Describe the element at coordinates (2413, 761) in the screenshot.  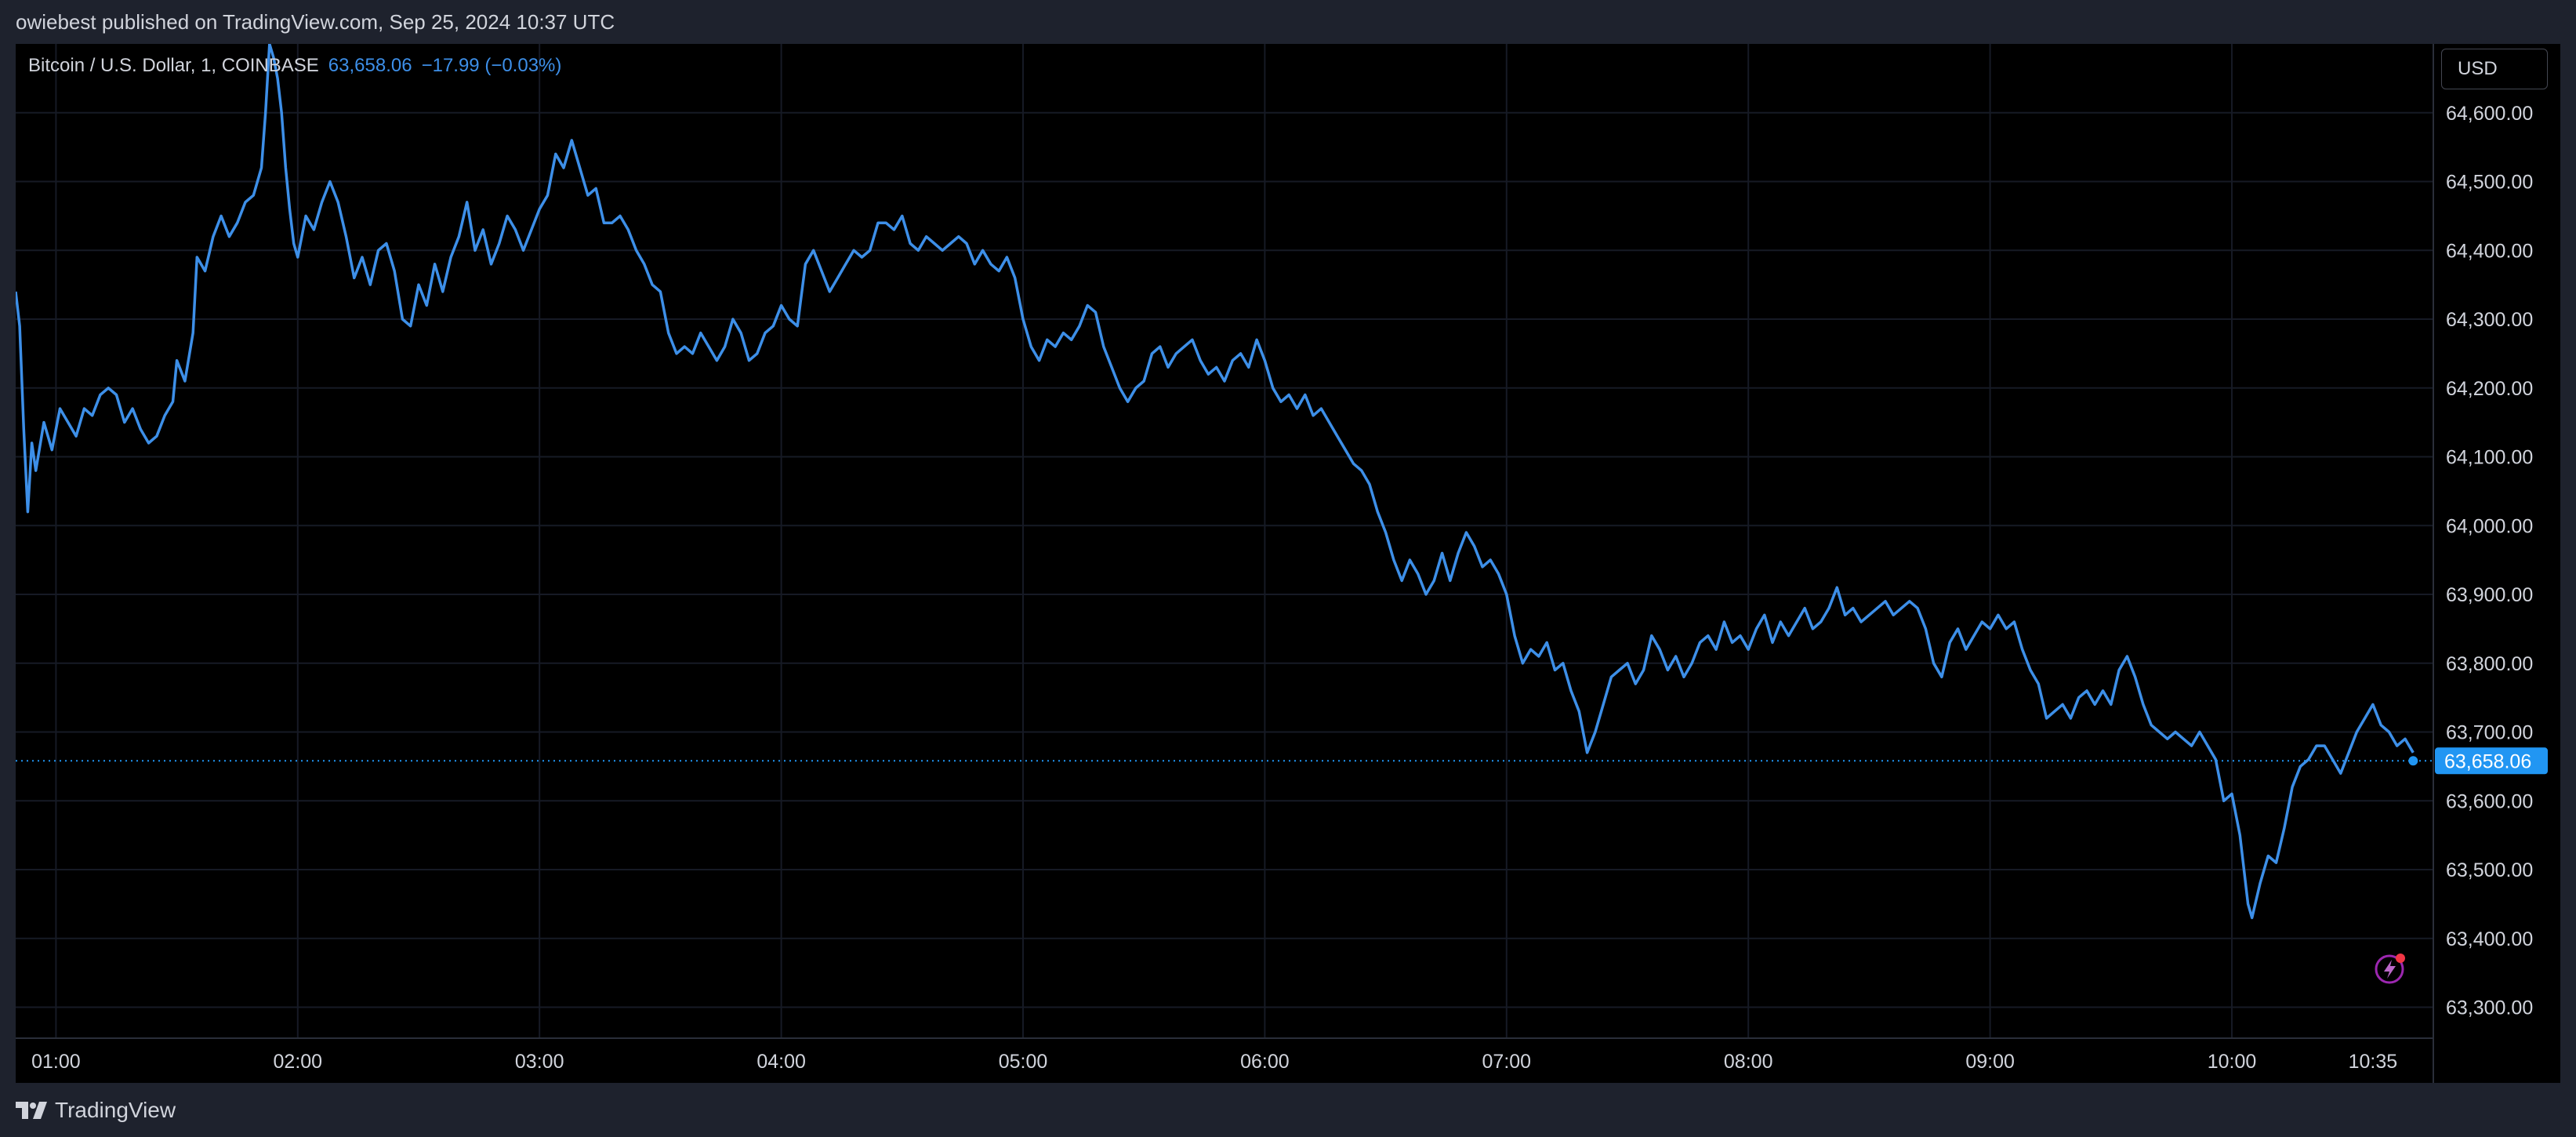
I see `last-price-dot` at that location.